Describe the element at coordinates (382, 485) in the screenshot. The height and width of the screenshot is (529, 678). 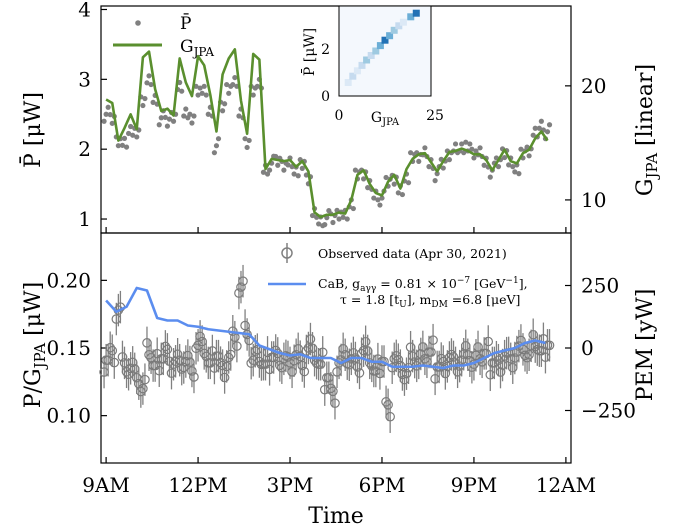
I see `x-tick-label: 6PM` at that location.